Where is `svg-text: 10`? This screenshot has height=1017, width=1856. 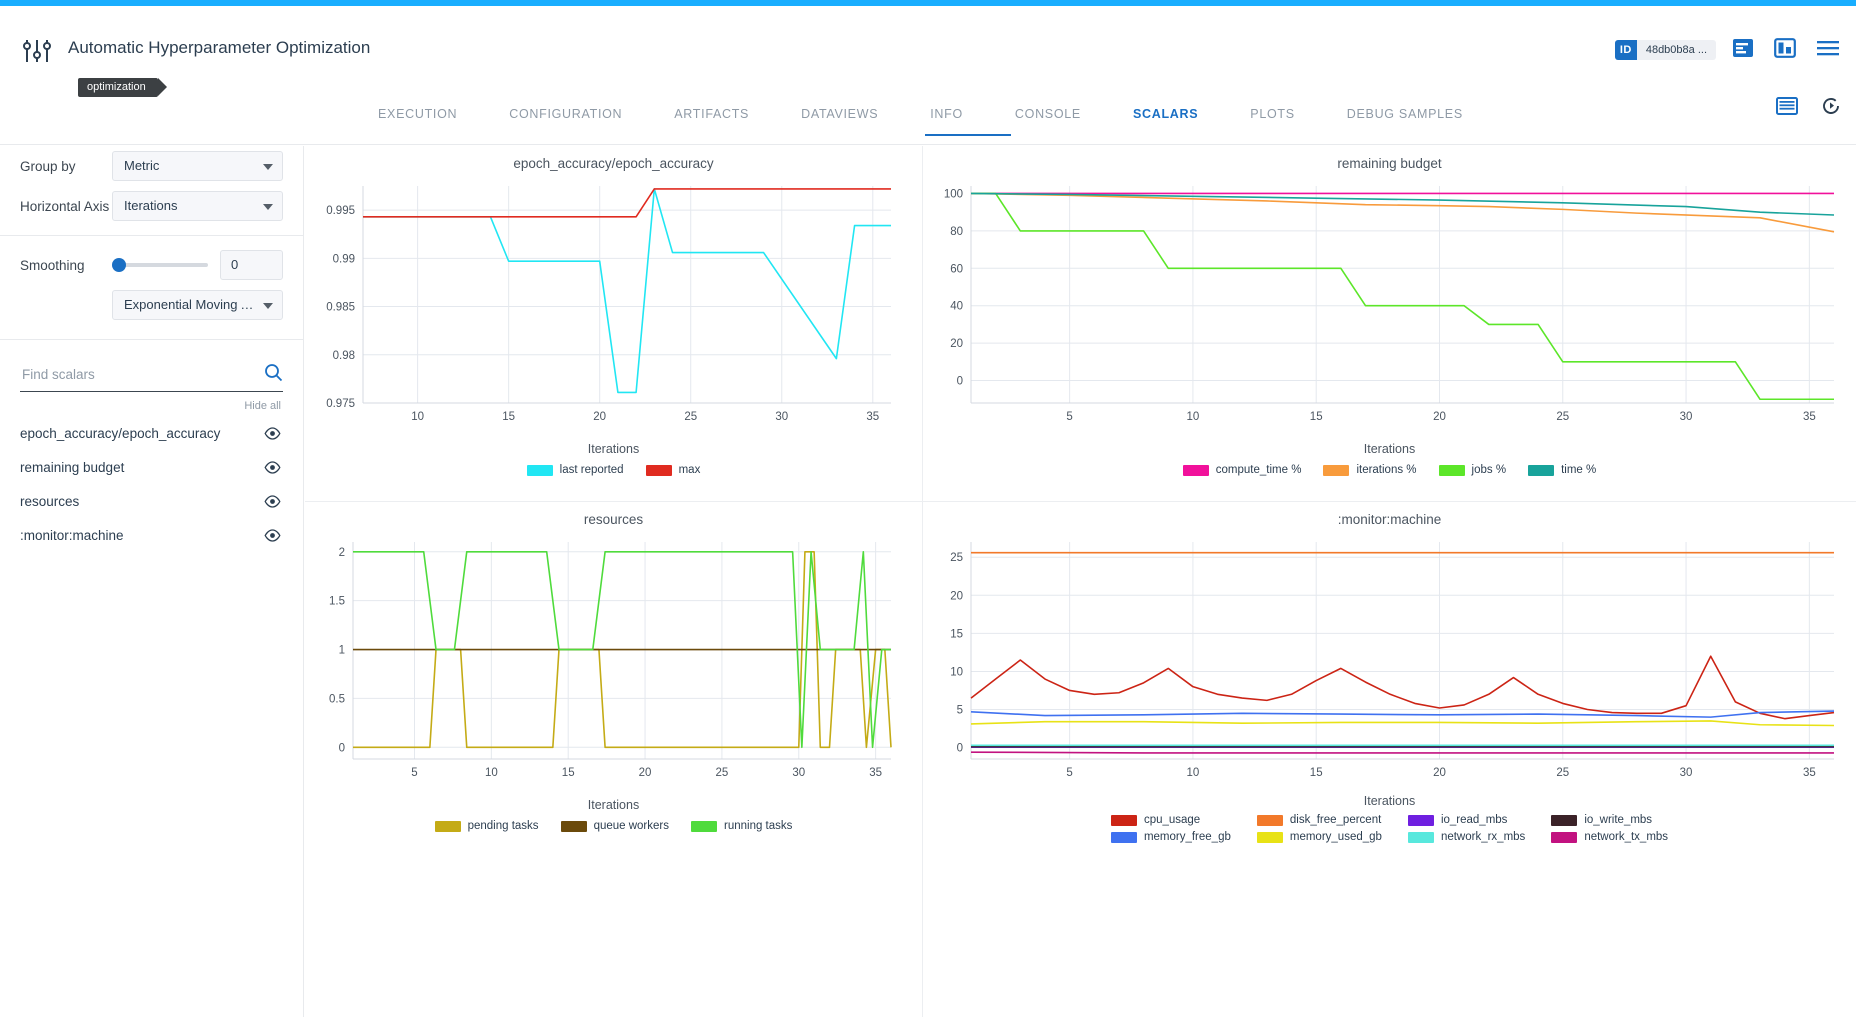
svg-text: 10 is located at coordinates (1193, 417).